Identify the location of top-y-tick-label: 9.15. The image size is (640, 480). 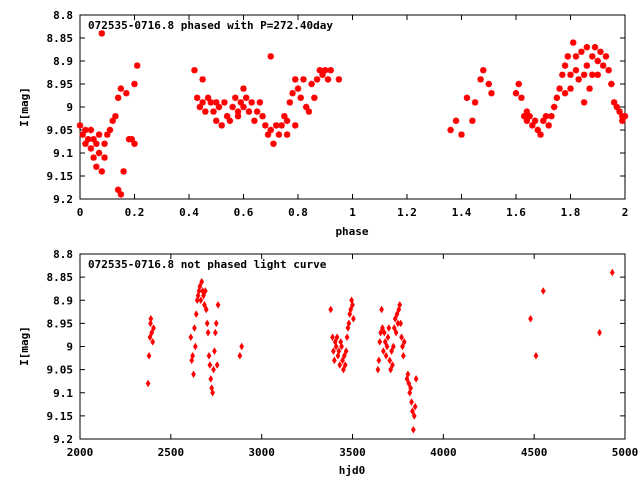
(60, 176).